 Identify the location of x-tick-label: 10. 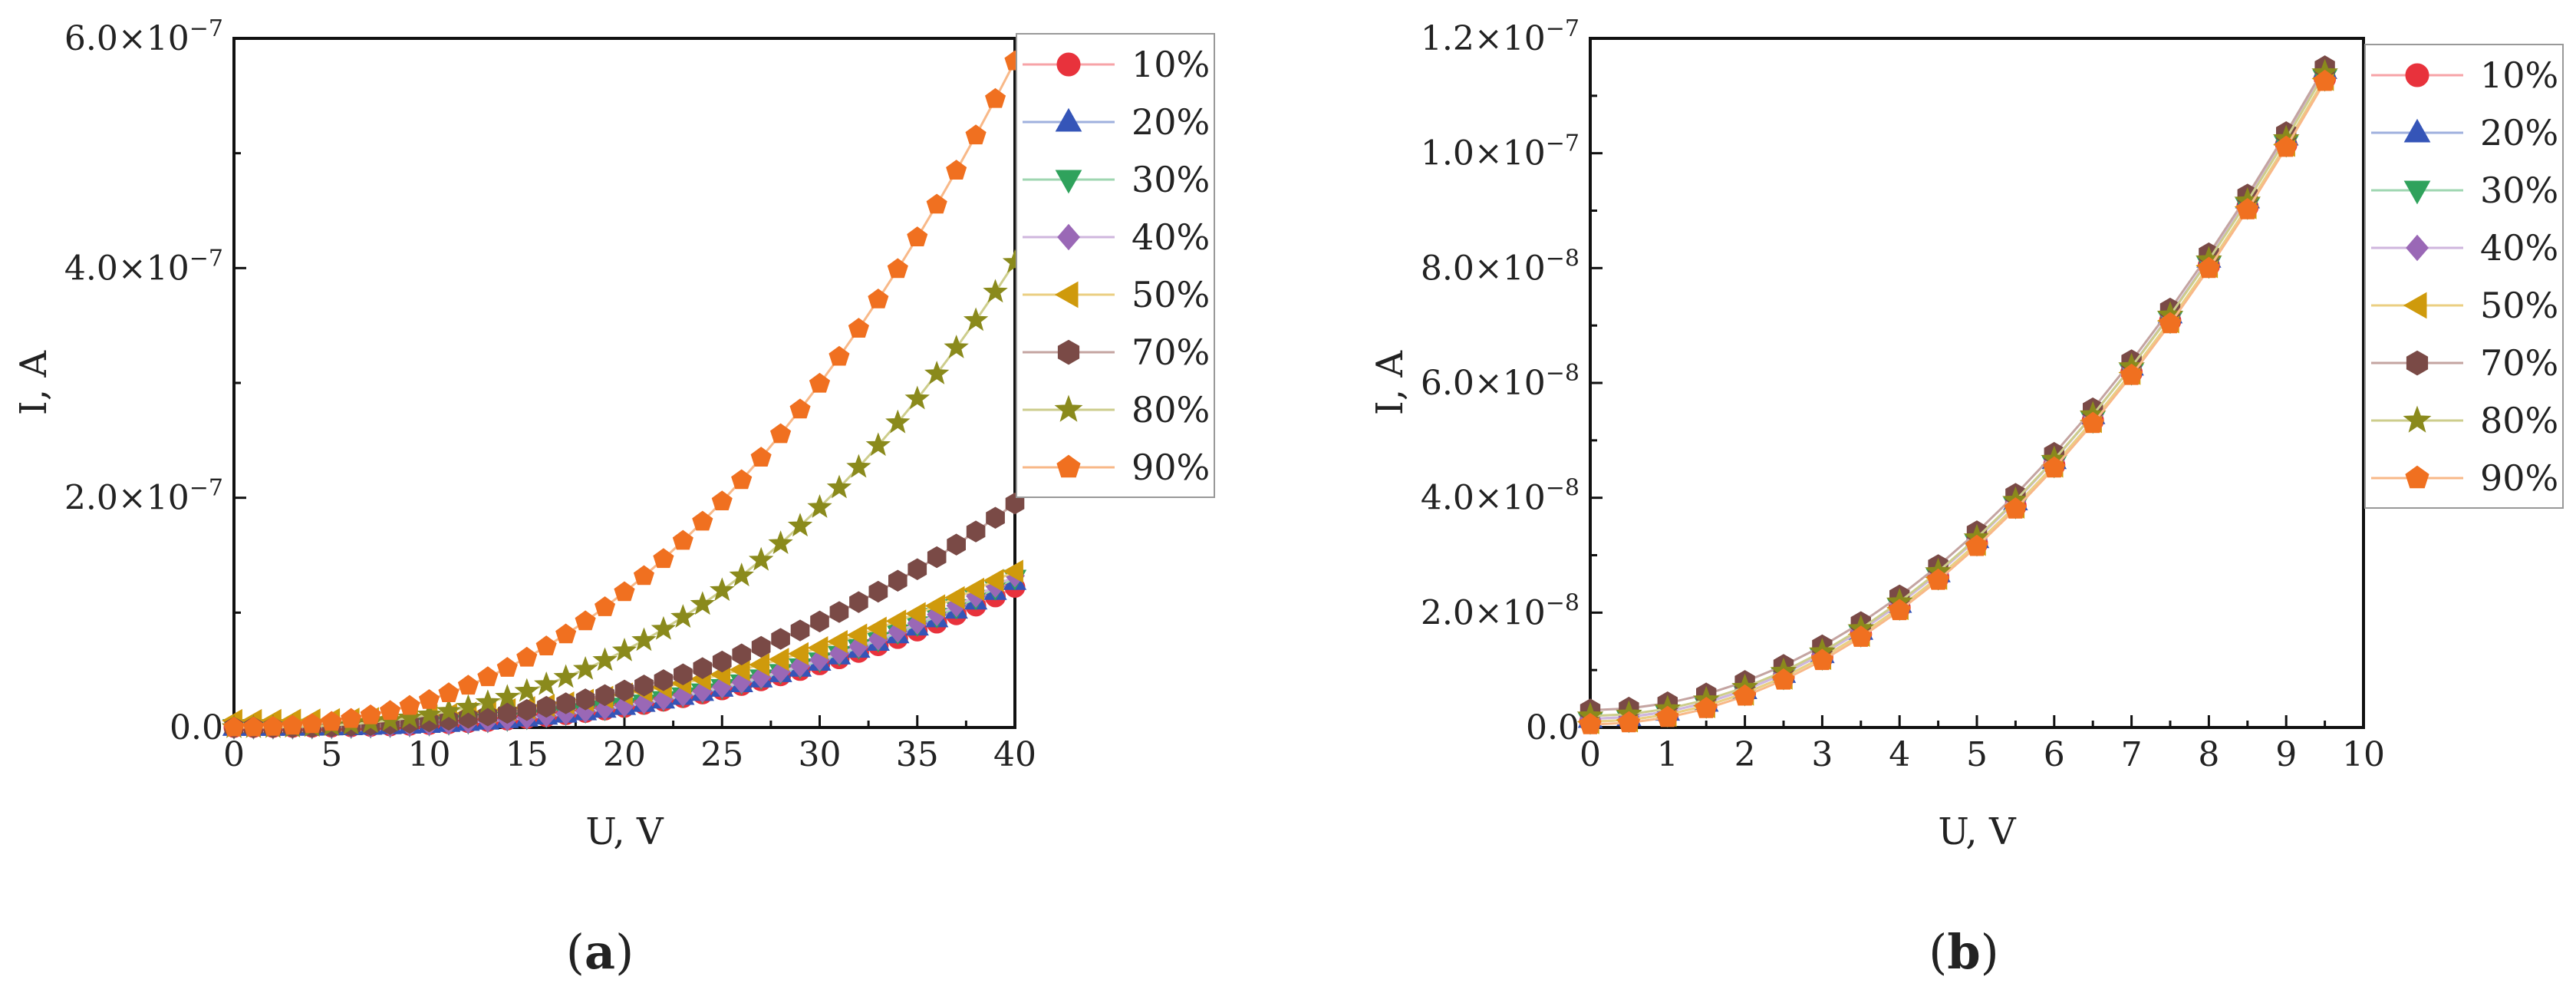
(2363, 754).